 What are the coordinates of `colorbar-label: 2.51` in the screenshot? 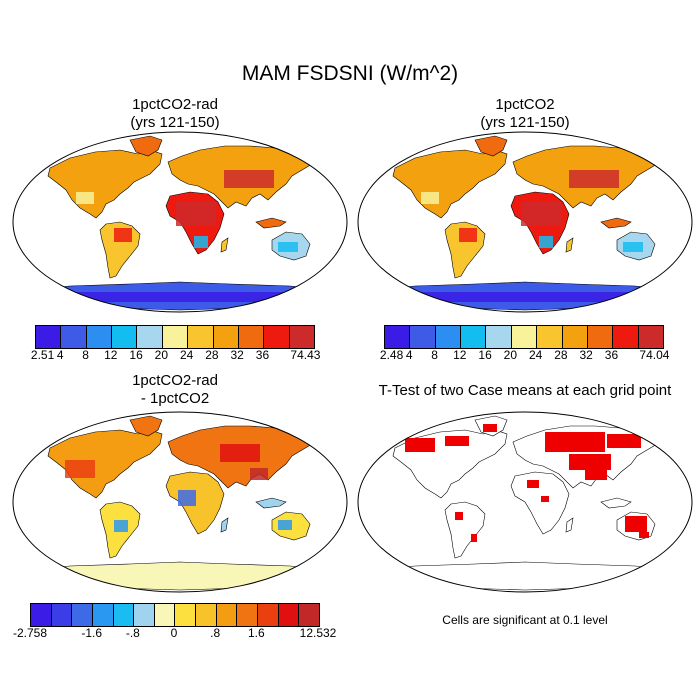 It's located at (42, 355).